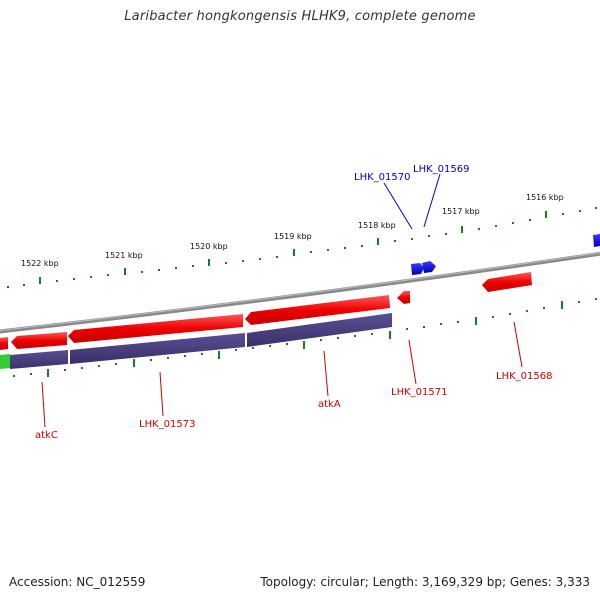 Image resolution: width=600 pixels, height=600 pixels. I want to click on kbp-label: 1519 kbp, so click(293, 236).